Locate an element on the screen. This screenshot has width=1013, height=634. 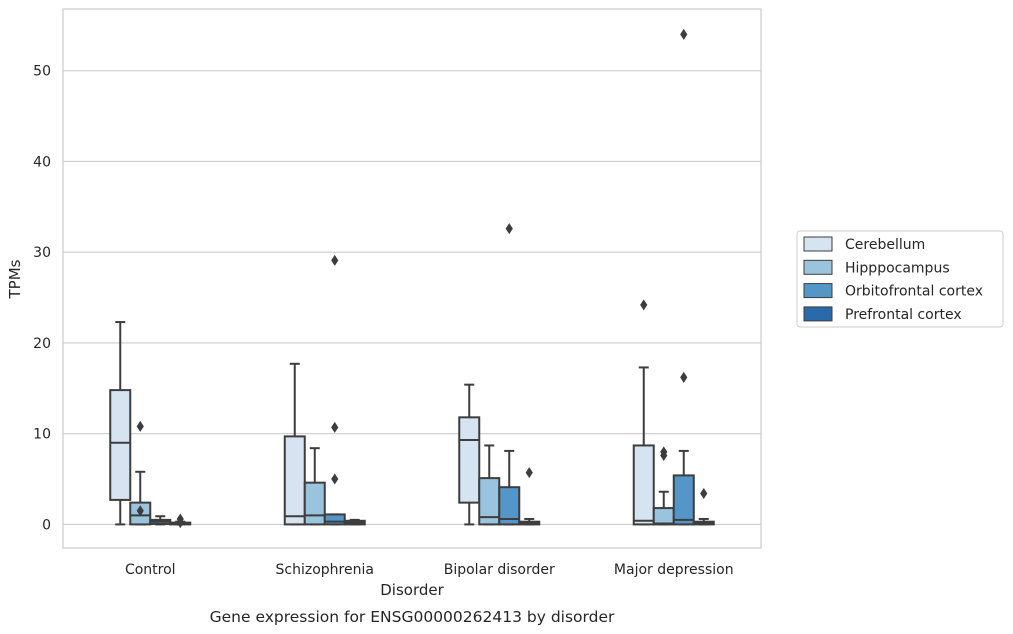
x-tick-label: Control is located at coordinates (150, 570).